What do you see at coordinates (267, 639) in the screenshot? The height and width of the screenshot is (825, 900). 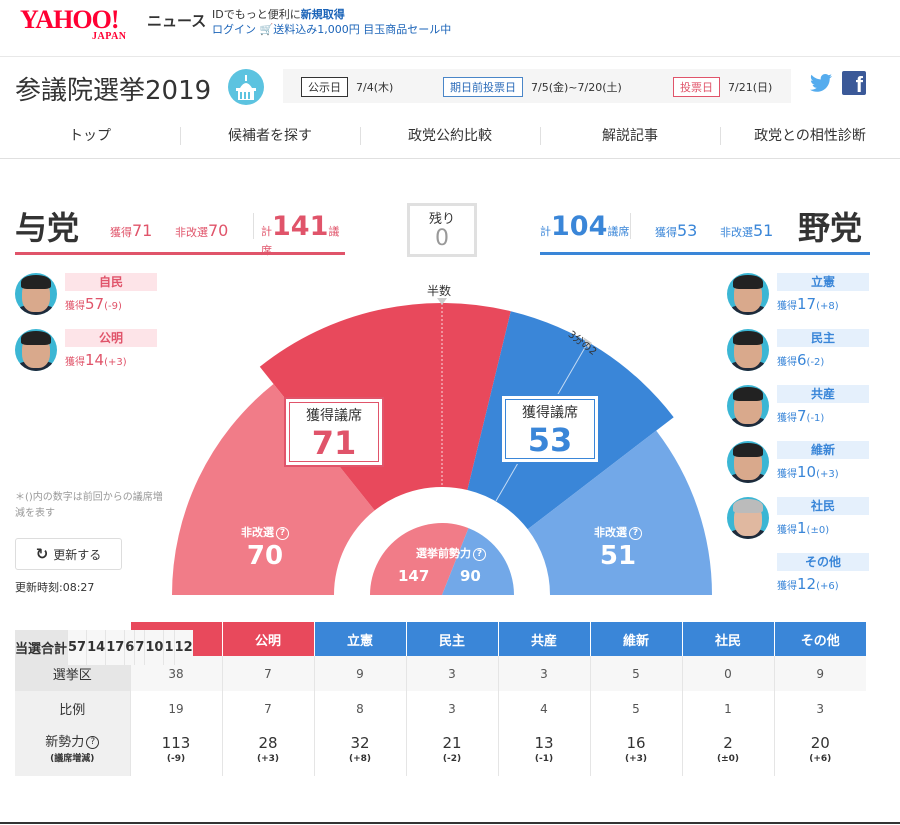 I see `column-header: 公明` at bounding box center [267, 639].